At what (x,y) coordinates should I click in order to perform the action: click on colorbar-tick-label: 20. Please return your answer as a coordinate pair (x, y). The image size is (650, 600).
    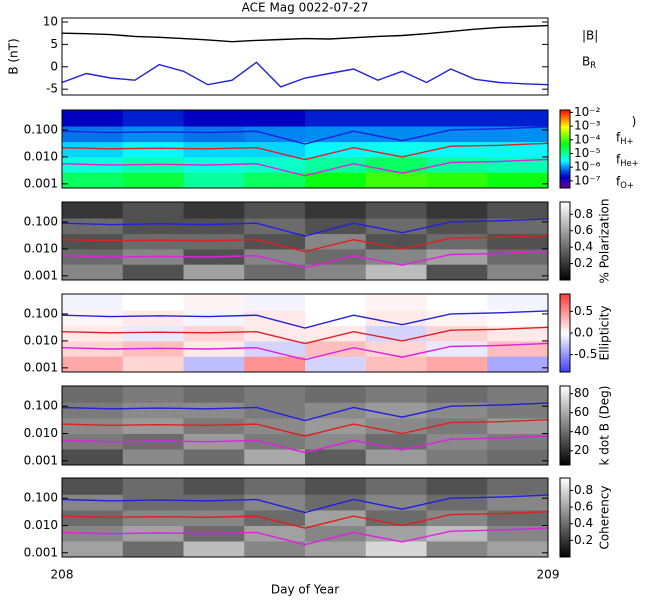
    Looking at the image, I should click on (581, 450).